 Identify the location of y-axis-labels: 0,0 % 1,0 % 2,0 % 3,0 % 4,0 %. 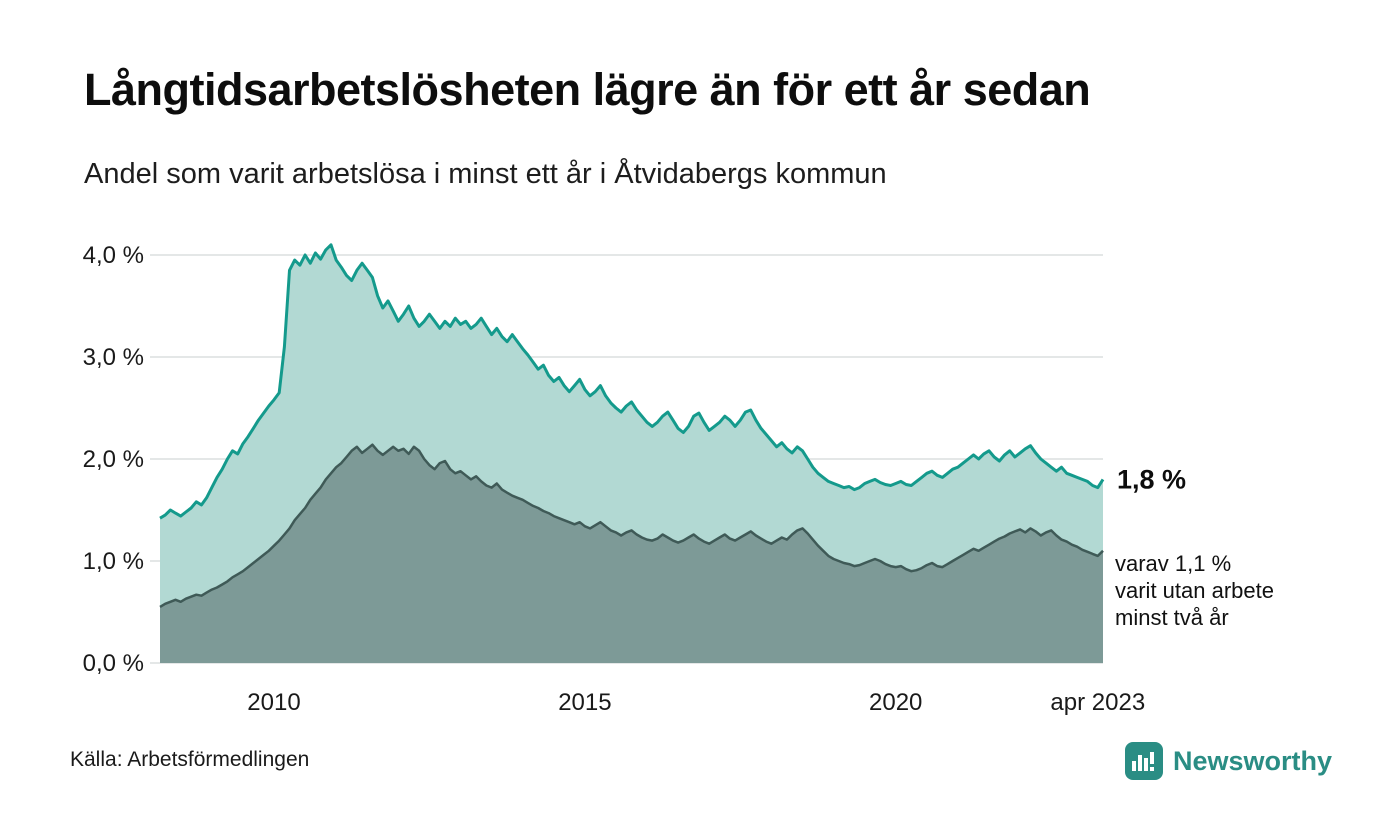
(113, 459).